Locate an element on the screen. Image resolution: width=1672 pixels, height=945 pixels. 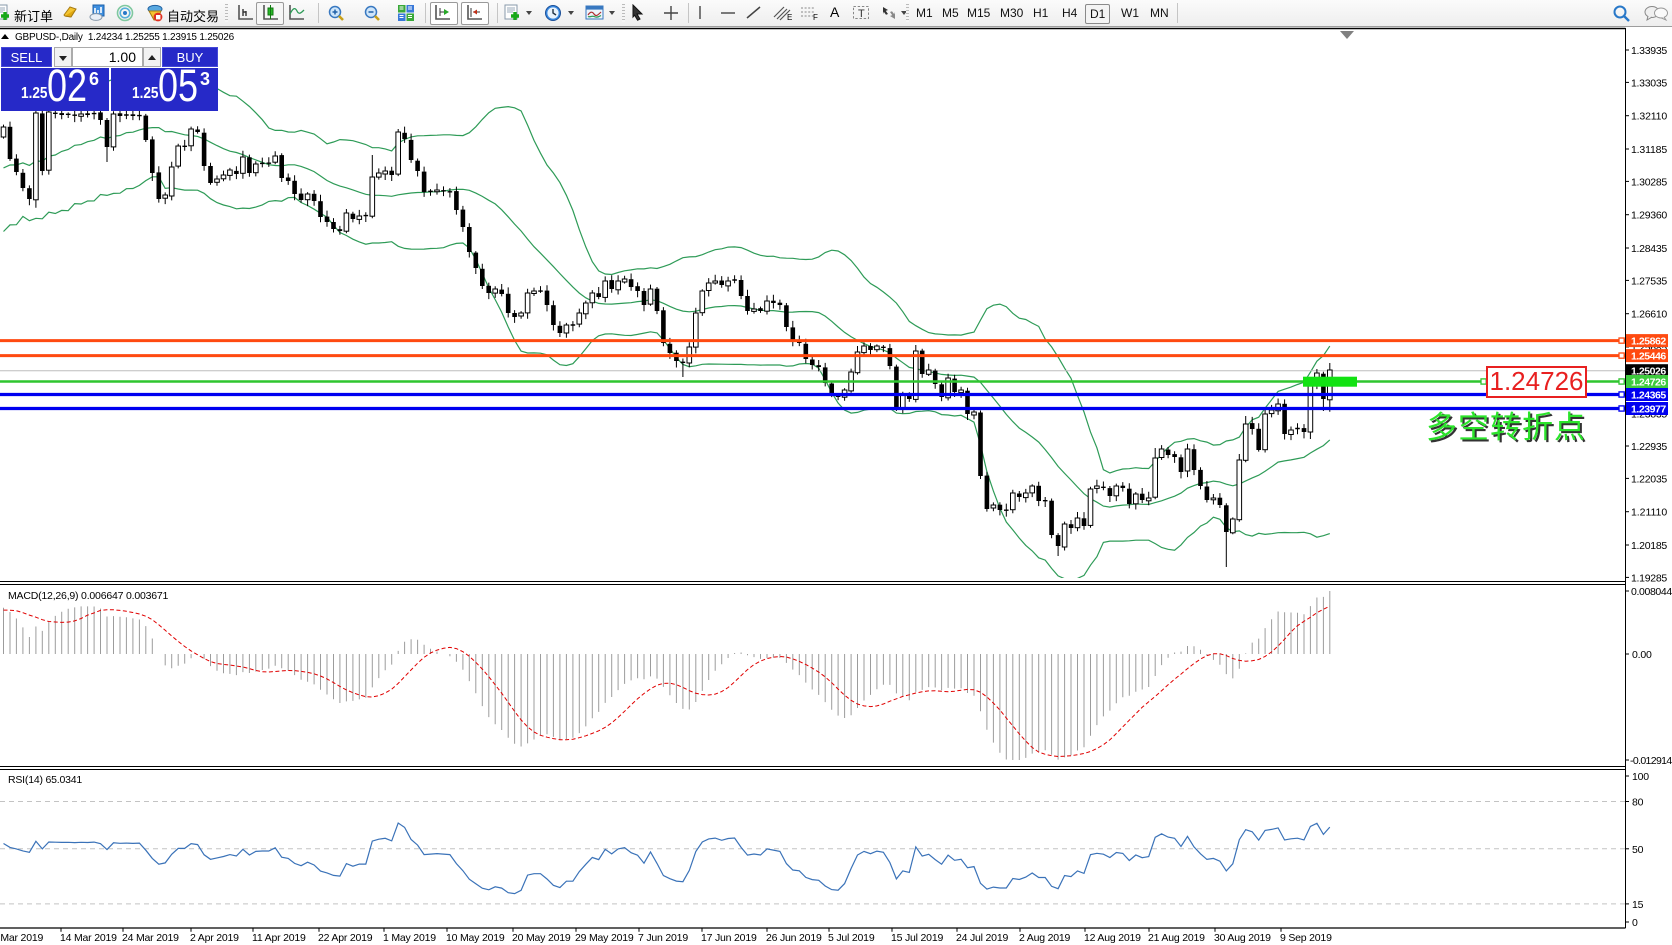
svg-text: 24 Jul 2019 is located at coordinates (982, 938).